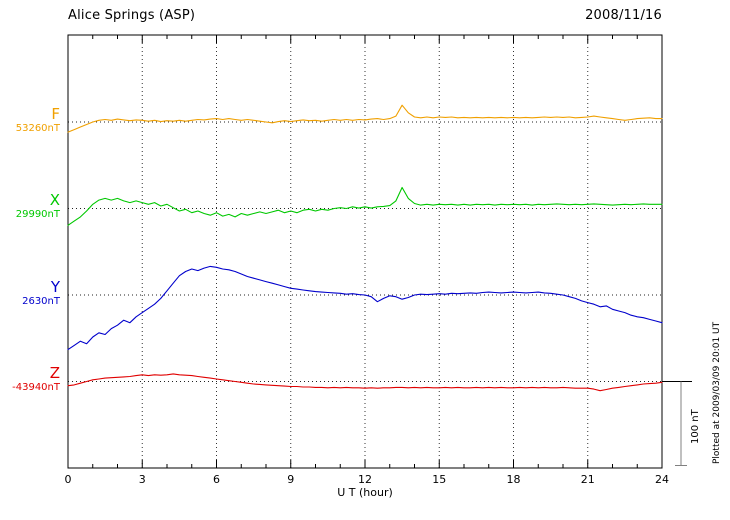  Describe the element at coordinates (662, 479) in the screenshot. I see `svg-text: 24` at that location.